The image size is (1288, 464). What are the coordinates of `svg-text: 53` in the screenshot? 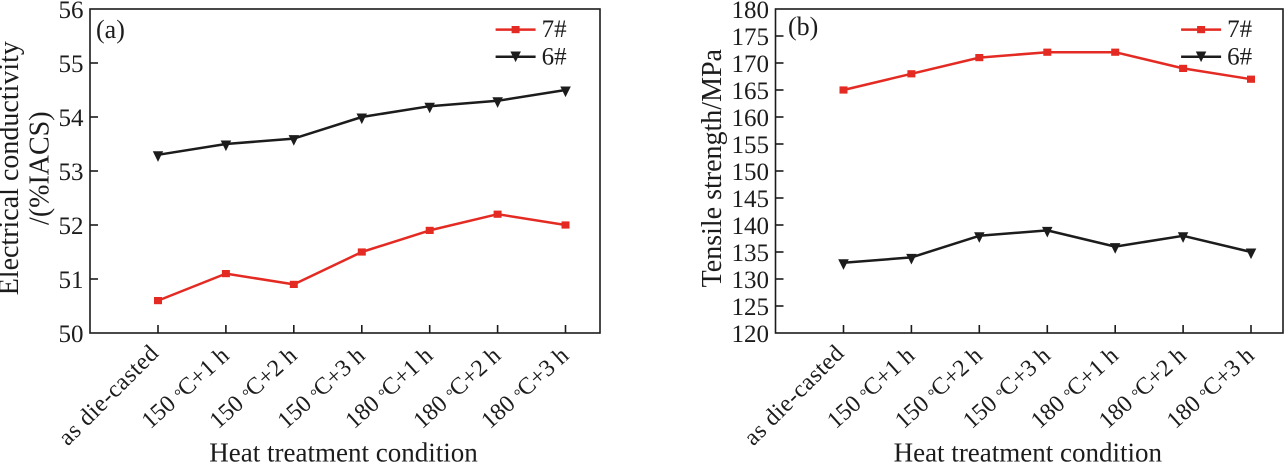 It's located at (71, 172).